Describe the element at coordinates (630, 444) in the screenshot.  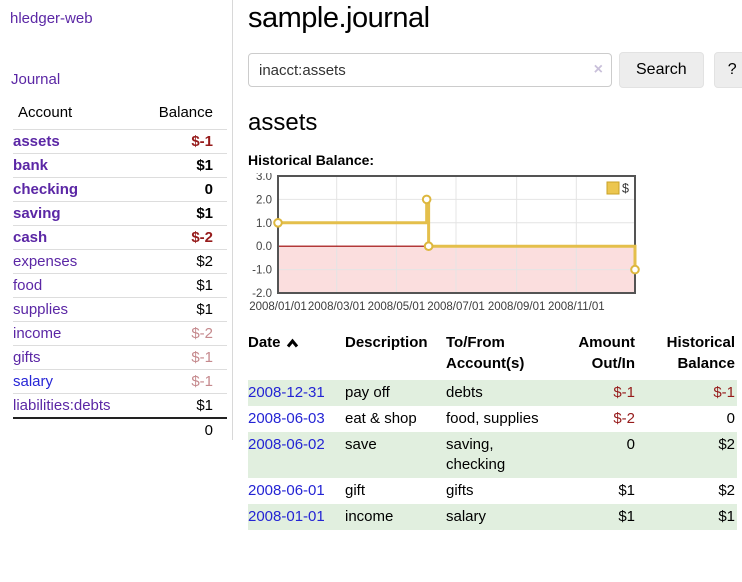
I see `transaction-amount: 0` at that location.